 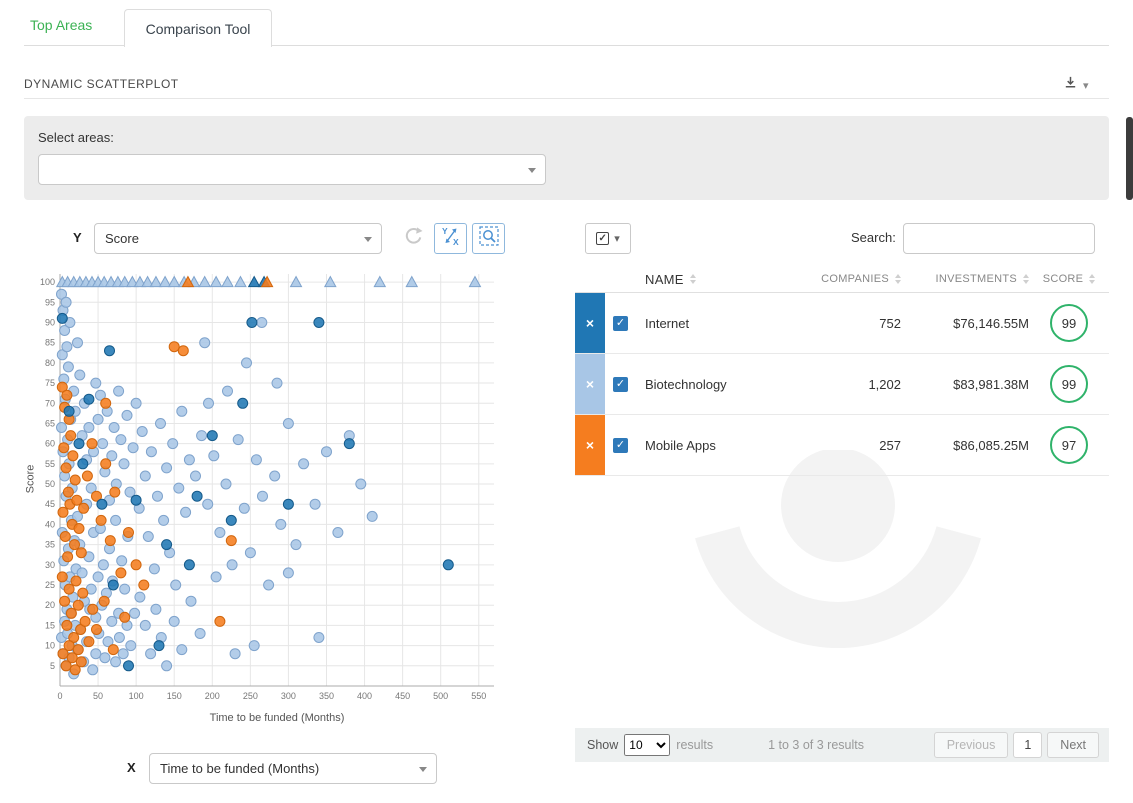 I want to click on table-row: × ✓ Biotechnology 1,202 $83,981.38M 99, so click(x=842, y=384).